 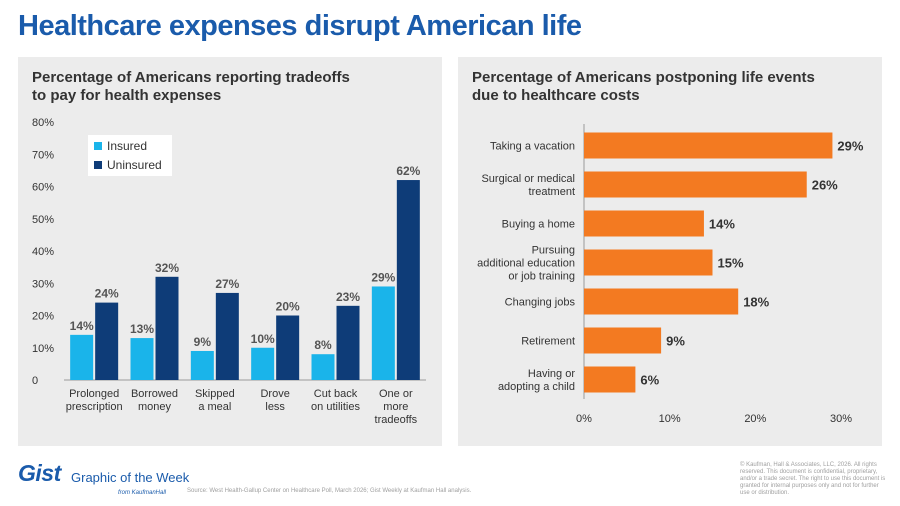 I want to click on x-tick-label-line: prescription, so click(x=94, y=407).